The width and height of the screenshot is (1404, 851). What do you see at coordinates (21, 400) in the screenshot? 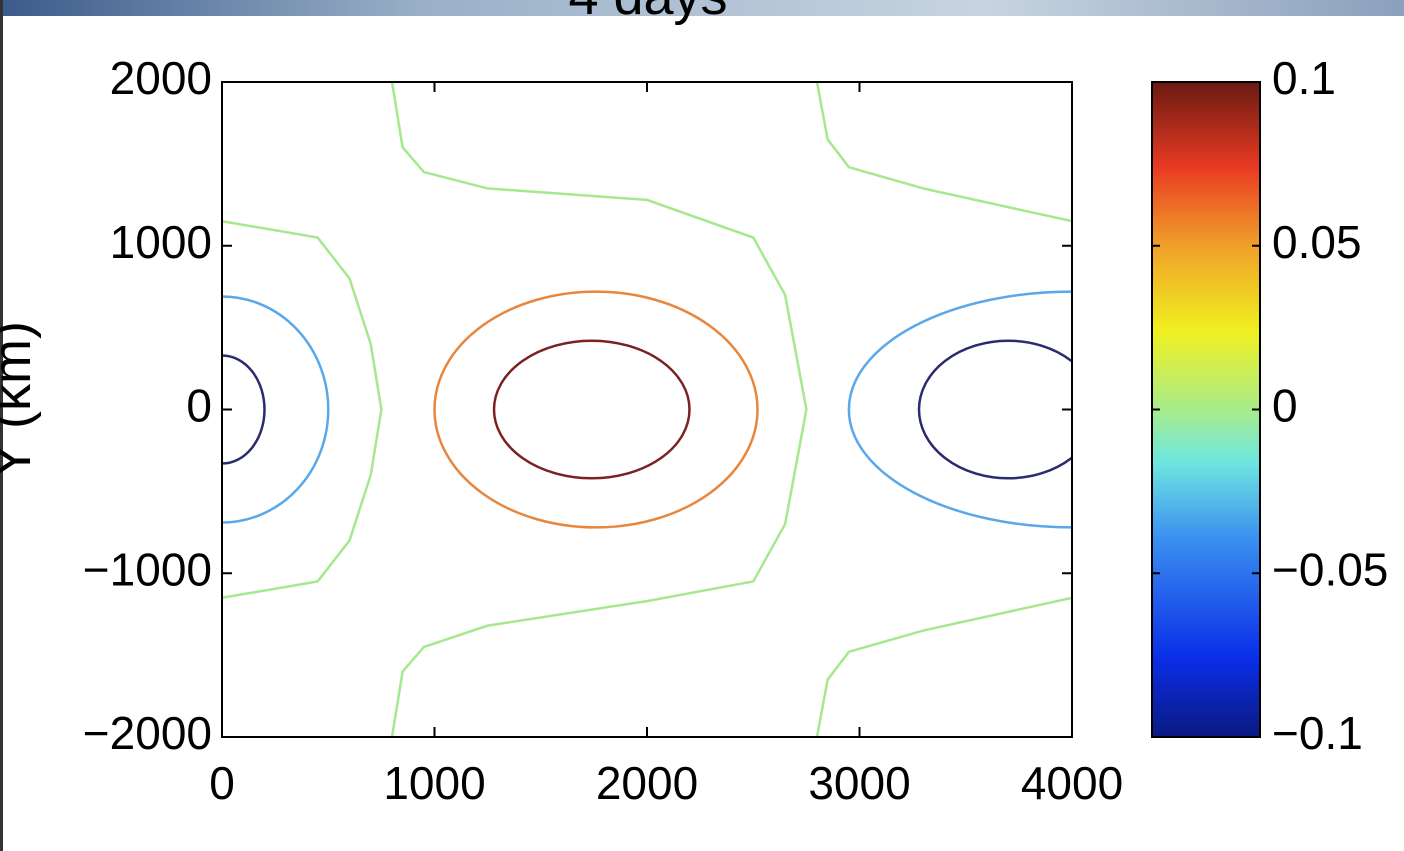
I see `y-axis-label: Y (km)` at bounding box center [21, 400].